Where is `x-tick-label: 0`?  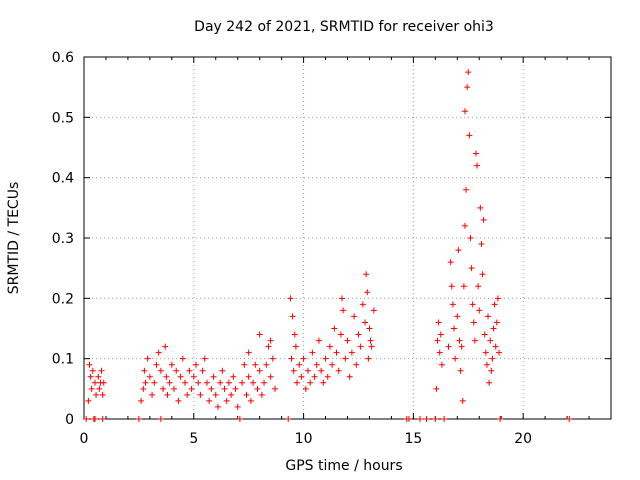
x-tick-label: 0 is located at coordinates (84, 439).